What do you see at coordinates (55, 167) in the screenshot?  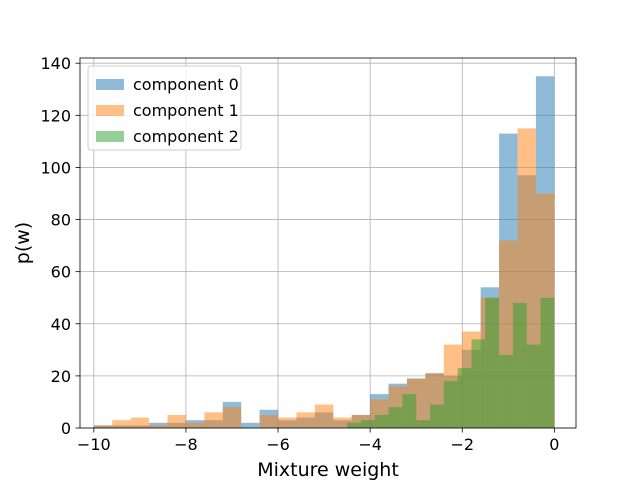 I see `y-tick-label: 100` at bounding box center [55, 167].